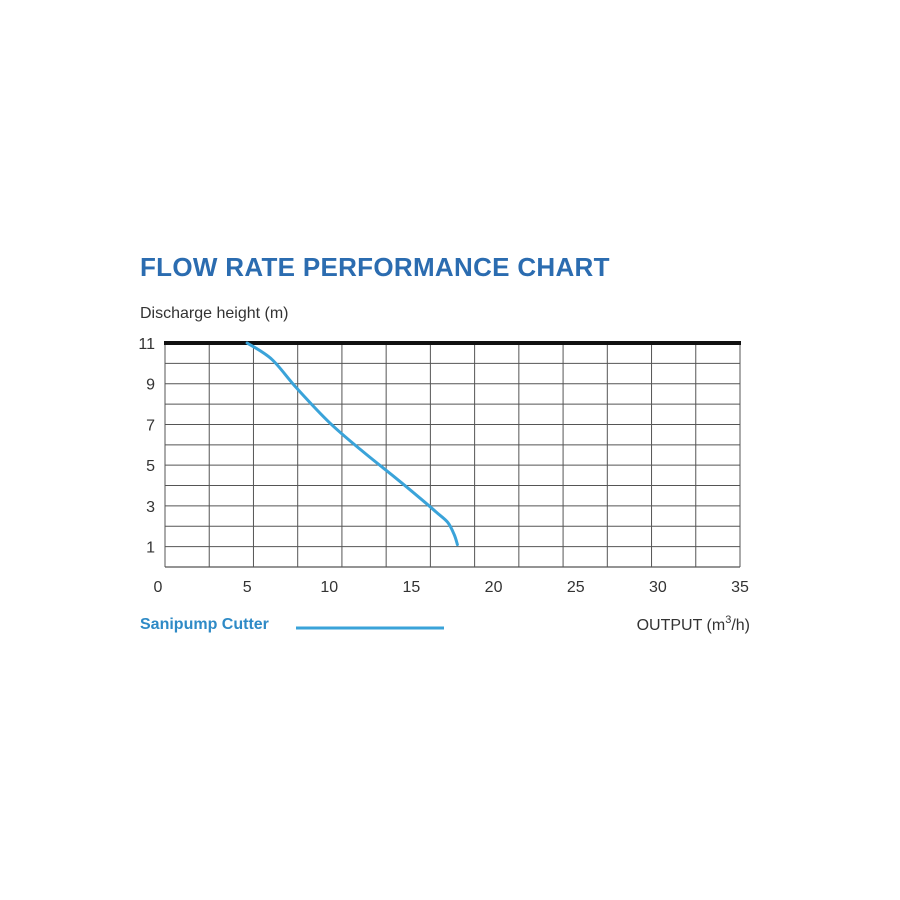 This screenshot has height=900, width=900. Describe the element at coordinates (150, 385) in the screenshot. I see `y-tick-label: 9` at that location.